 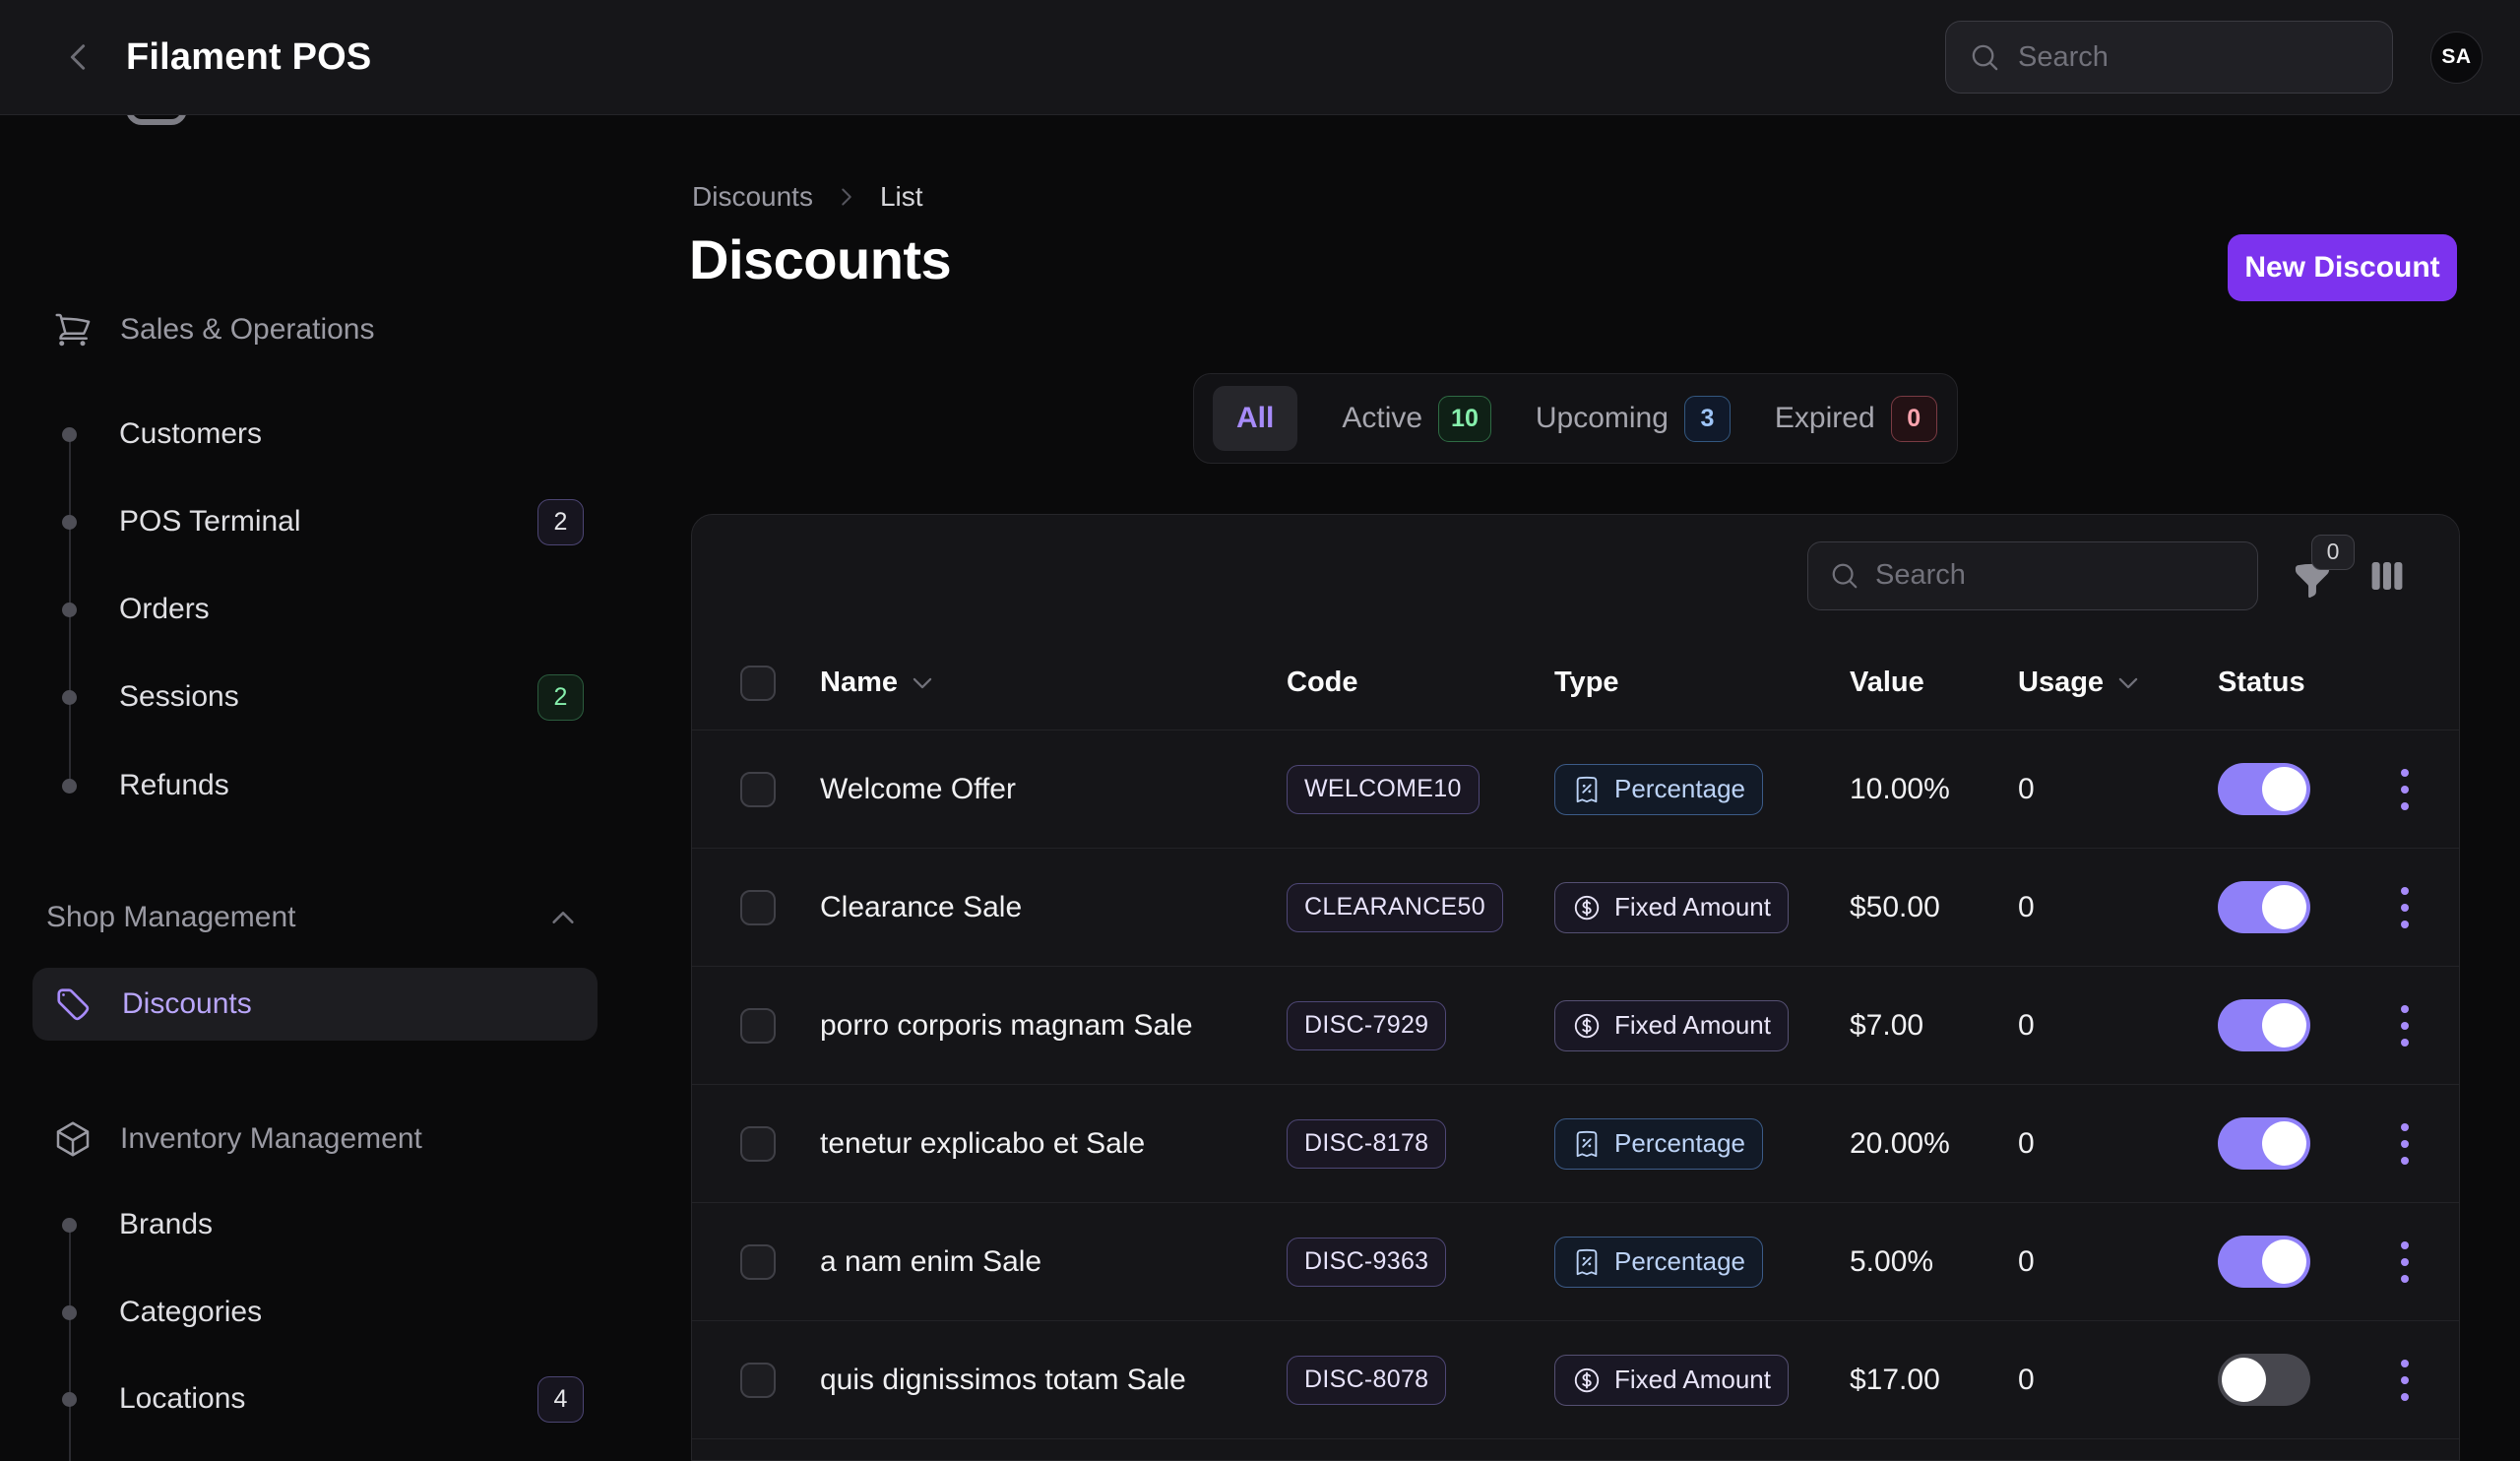 I want to click on breadcrumb-list: List, so click(x=901, y=196).